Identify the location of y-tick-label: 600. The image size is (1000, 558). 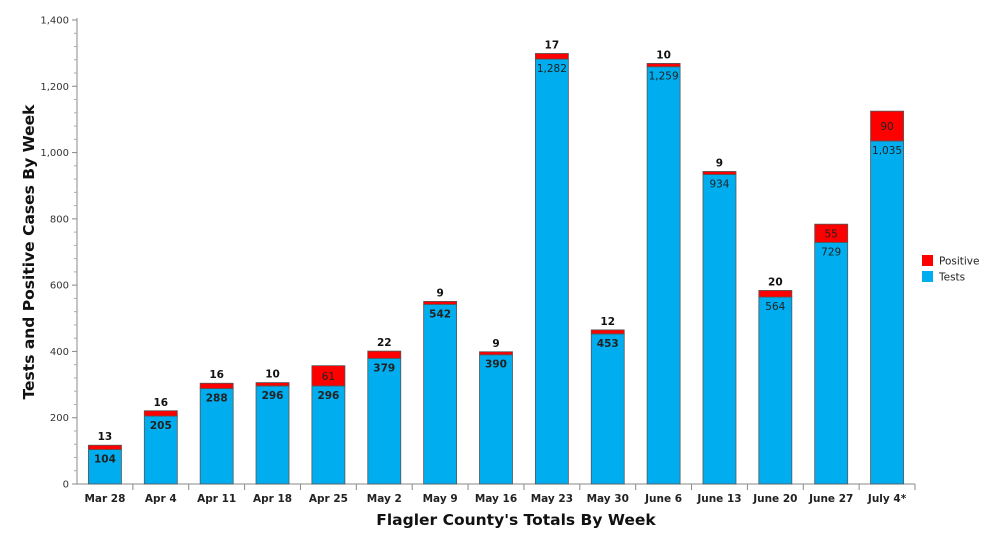
(59, 286).